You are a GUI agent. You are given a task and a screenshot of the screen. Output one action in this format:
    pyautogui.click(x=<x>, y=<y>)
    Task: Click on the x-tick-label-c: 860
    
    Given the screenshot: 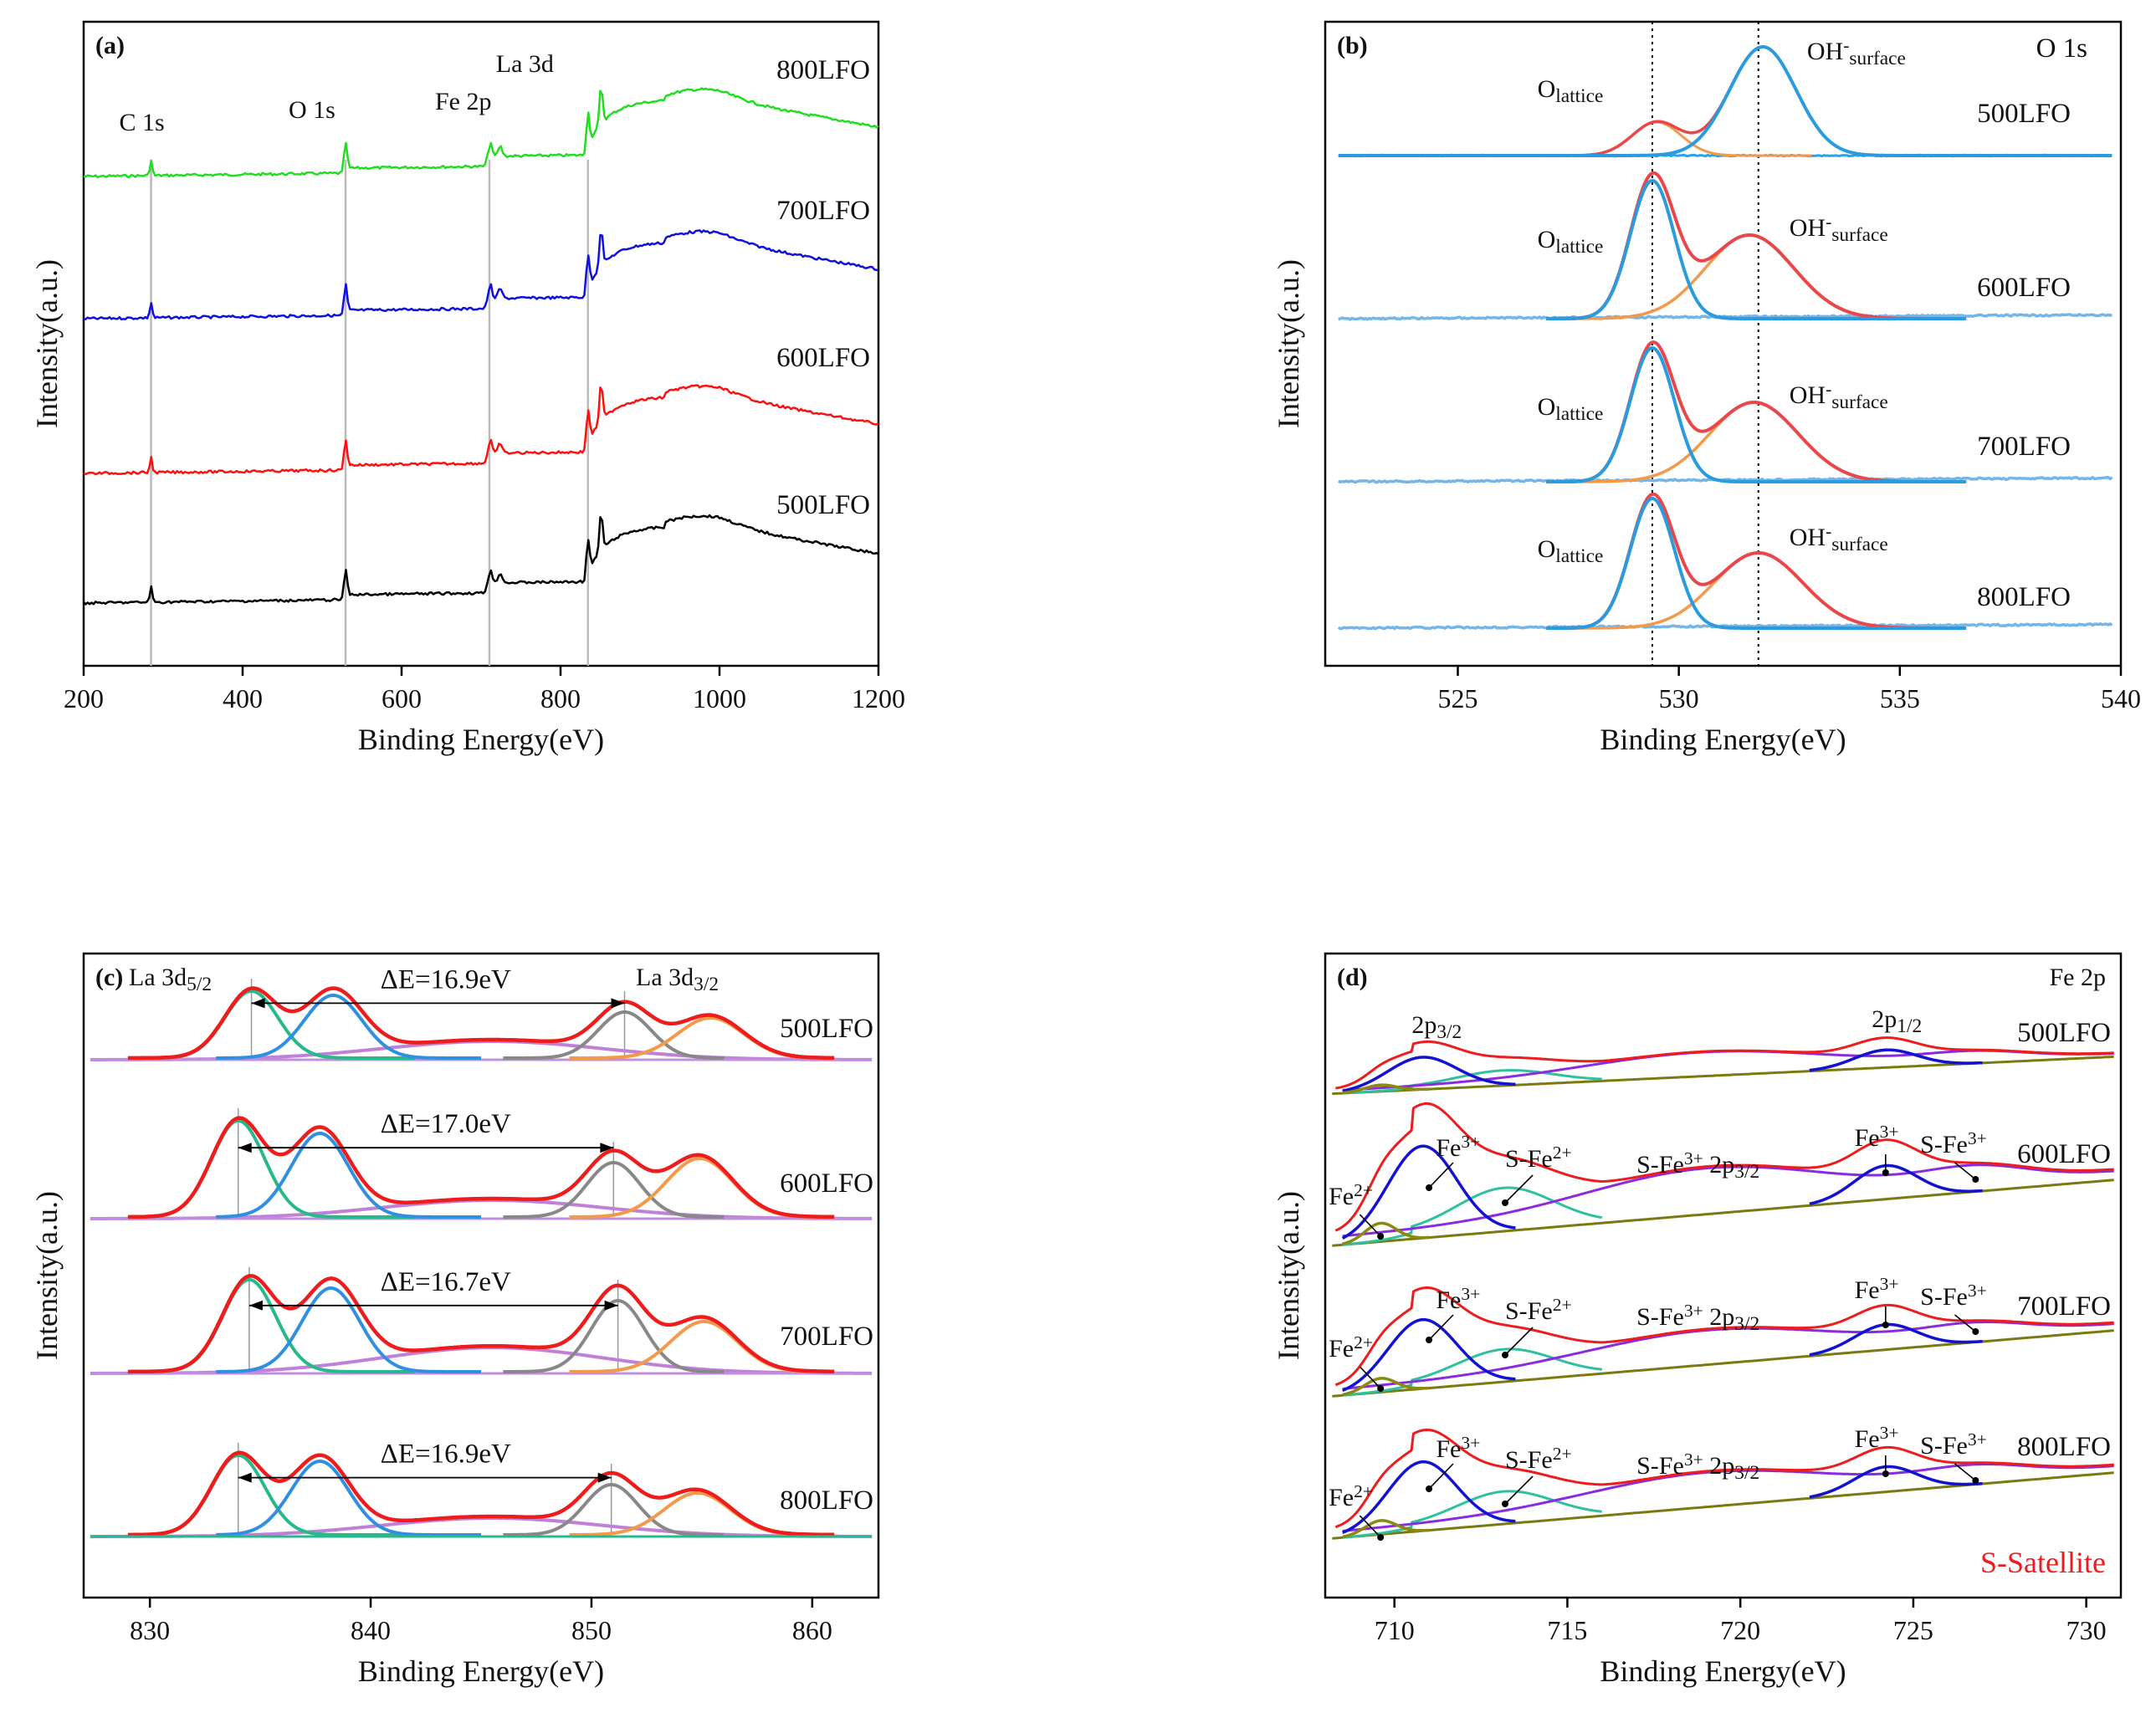 What is the action you would take?
    pyautogui.click(x=812, y=1630)
    